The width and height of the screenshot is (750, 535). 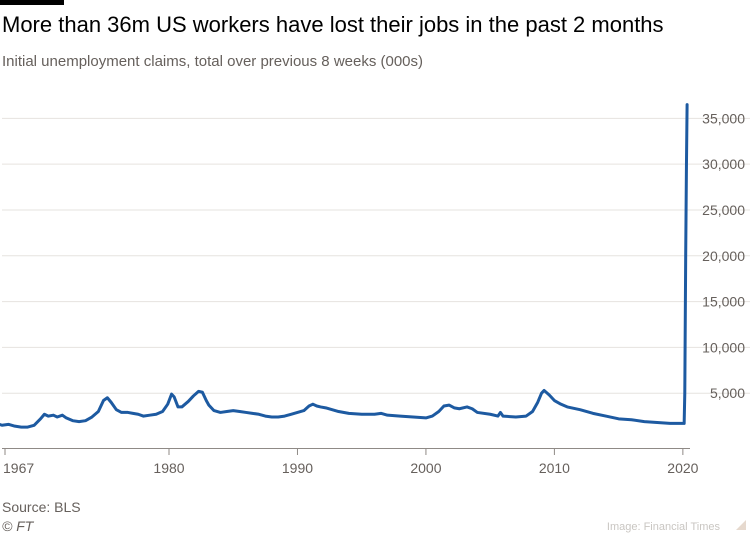 I want to click on x-tick-label: 2000, so click(x=425, y=468).